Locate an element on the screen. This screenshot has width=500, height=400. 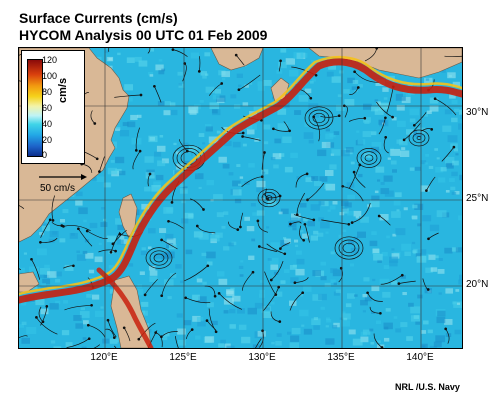
scale-vector-label: 50 cm/s is located at coordinates (58, 188).